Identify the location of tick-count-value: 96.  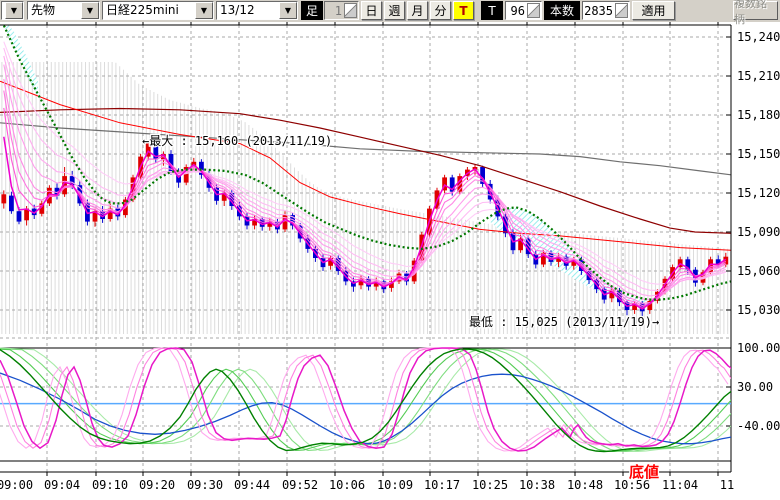
(517, 10).